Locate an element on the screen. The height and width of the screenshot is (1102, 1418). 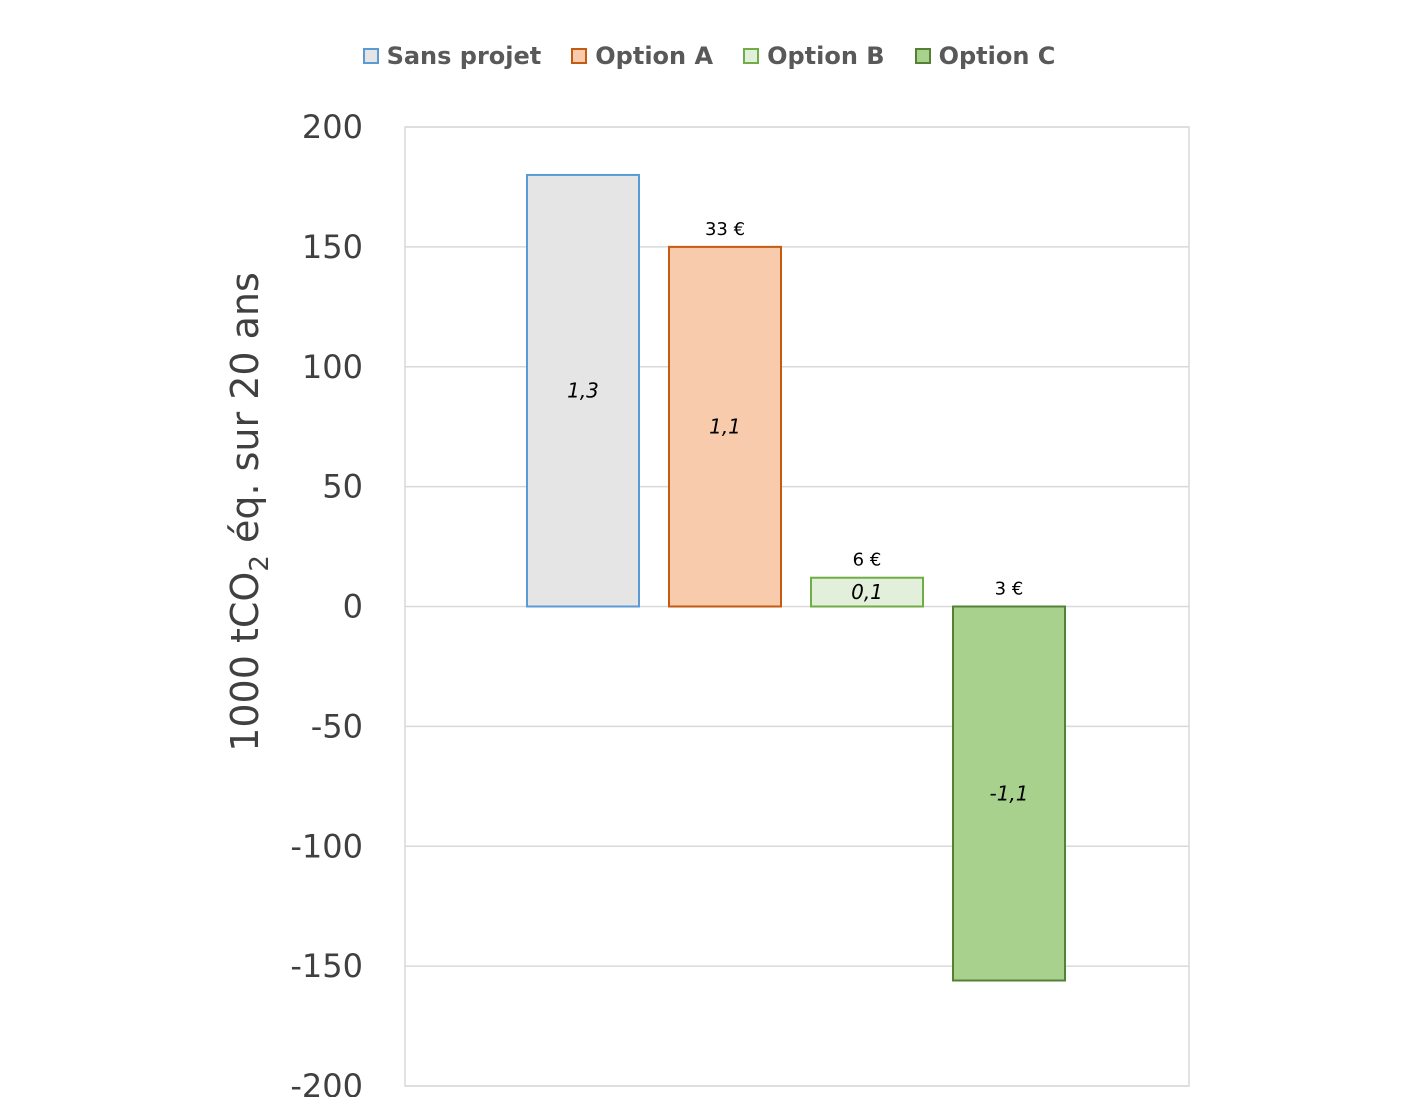
legend-item: Option B is located at coordinates (814, 56).